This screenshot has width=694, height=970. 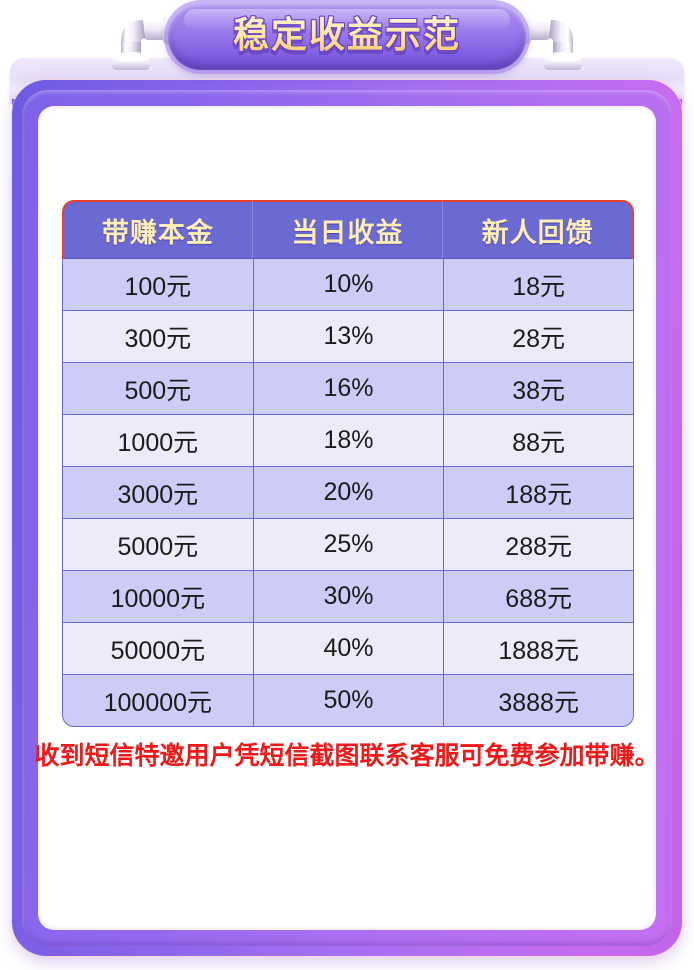 What do you see at coordinates (538, 493) in the screenshot?
I see `cell-newcomer-bonus: 188元` at bounding box center [538, 493].